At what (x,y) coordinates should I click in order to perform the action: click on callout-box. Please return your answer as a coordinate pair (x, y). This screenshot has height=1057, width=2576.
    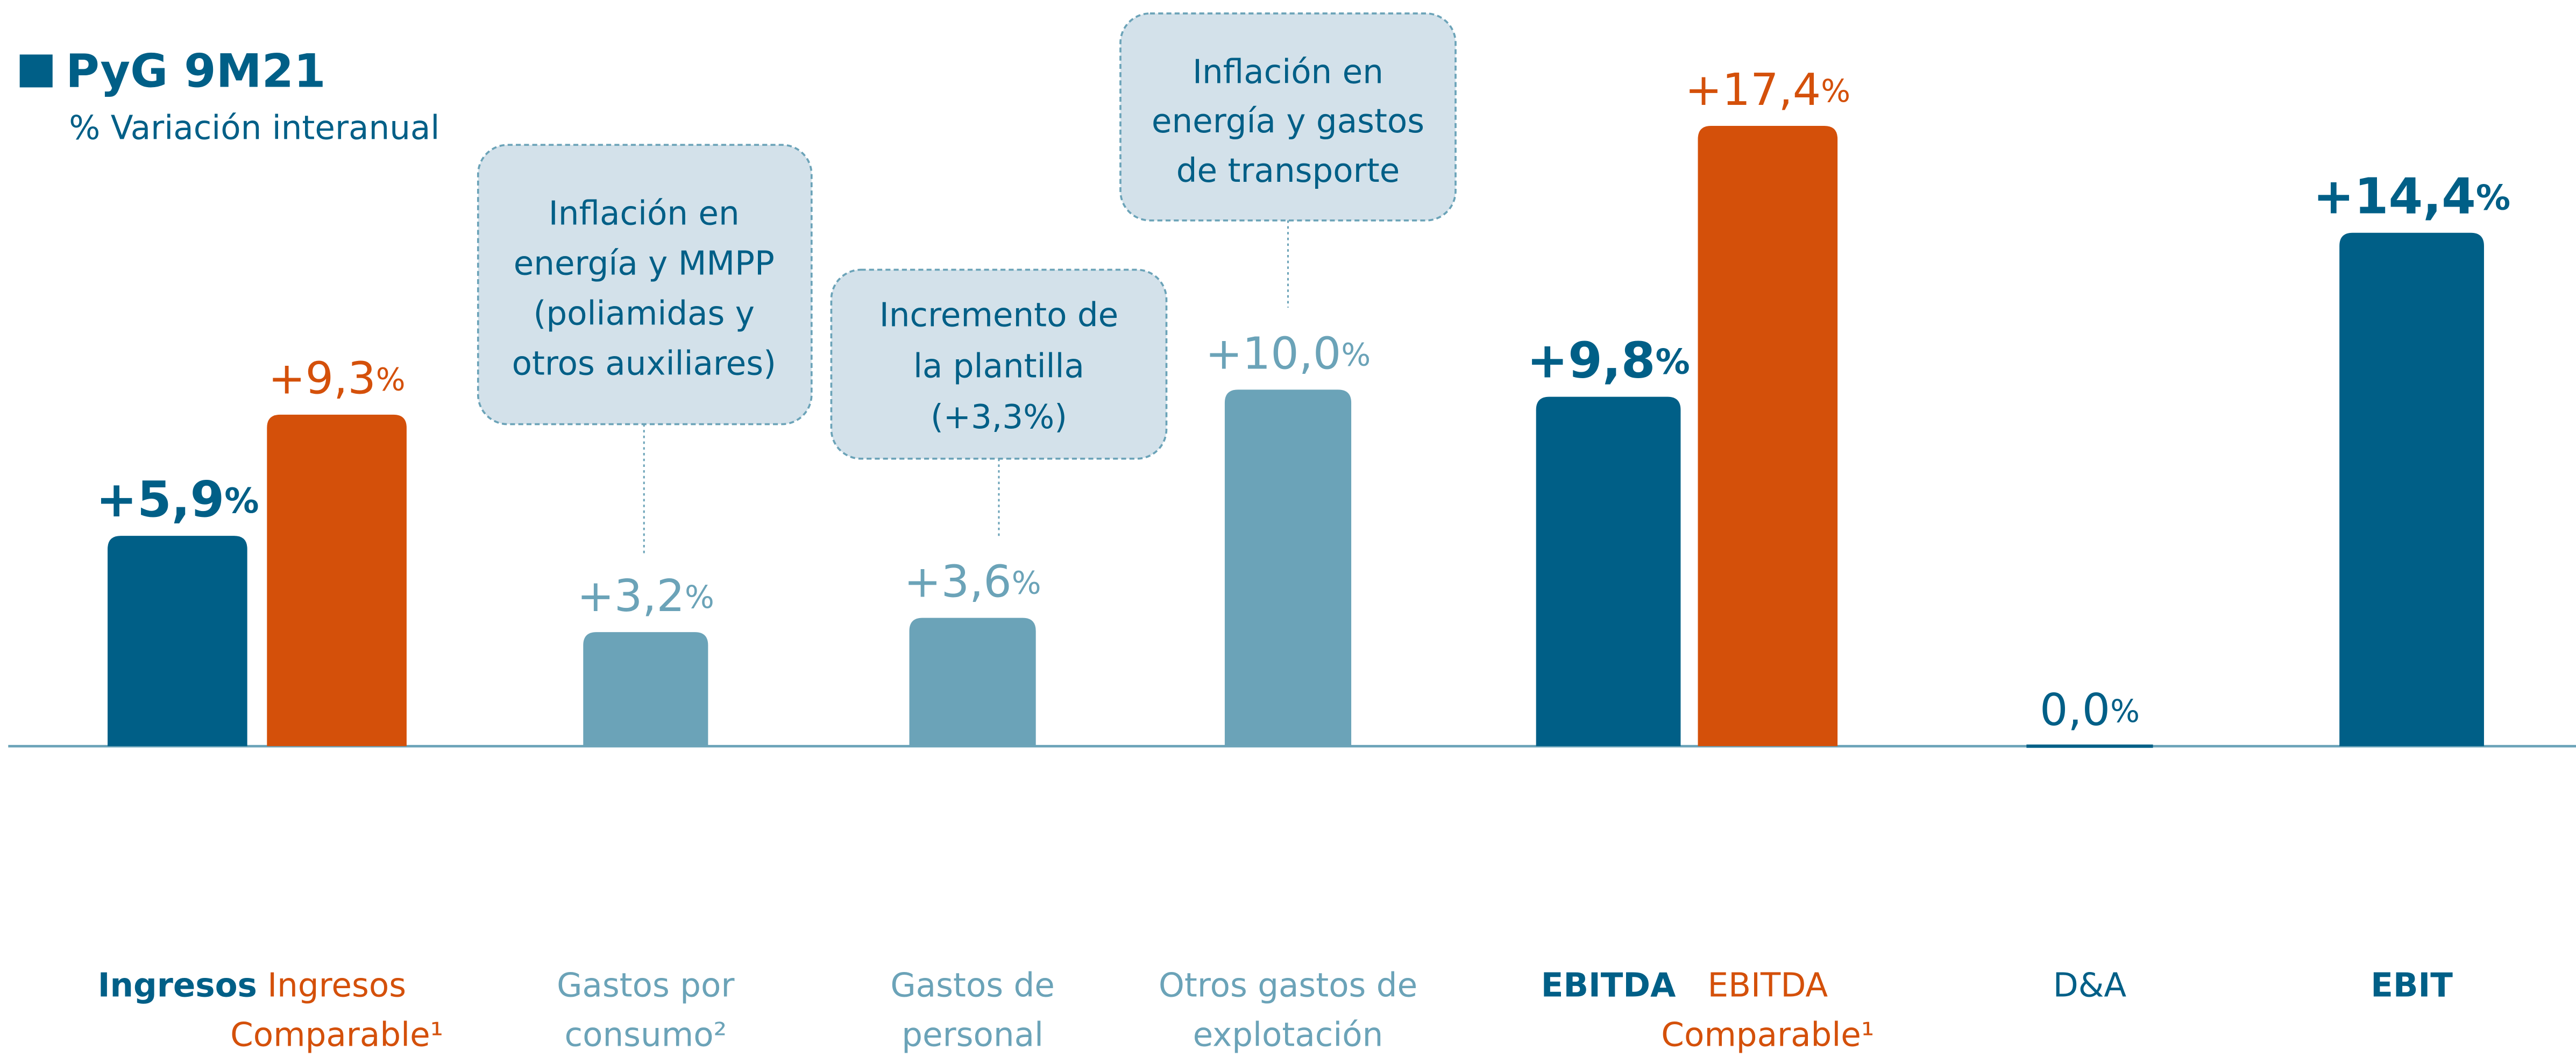
    Looking at the image, I should click on (1288, 117).